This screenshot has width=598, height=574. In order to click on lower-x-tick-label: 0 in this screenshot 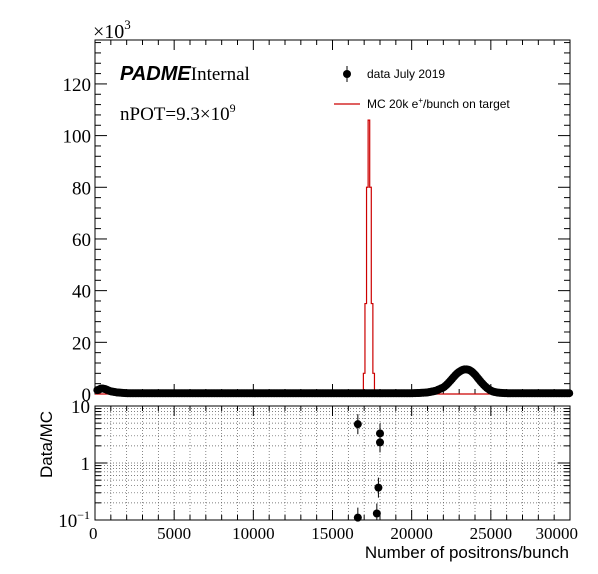, I will do `click(93, 533)`.